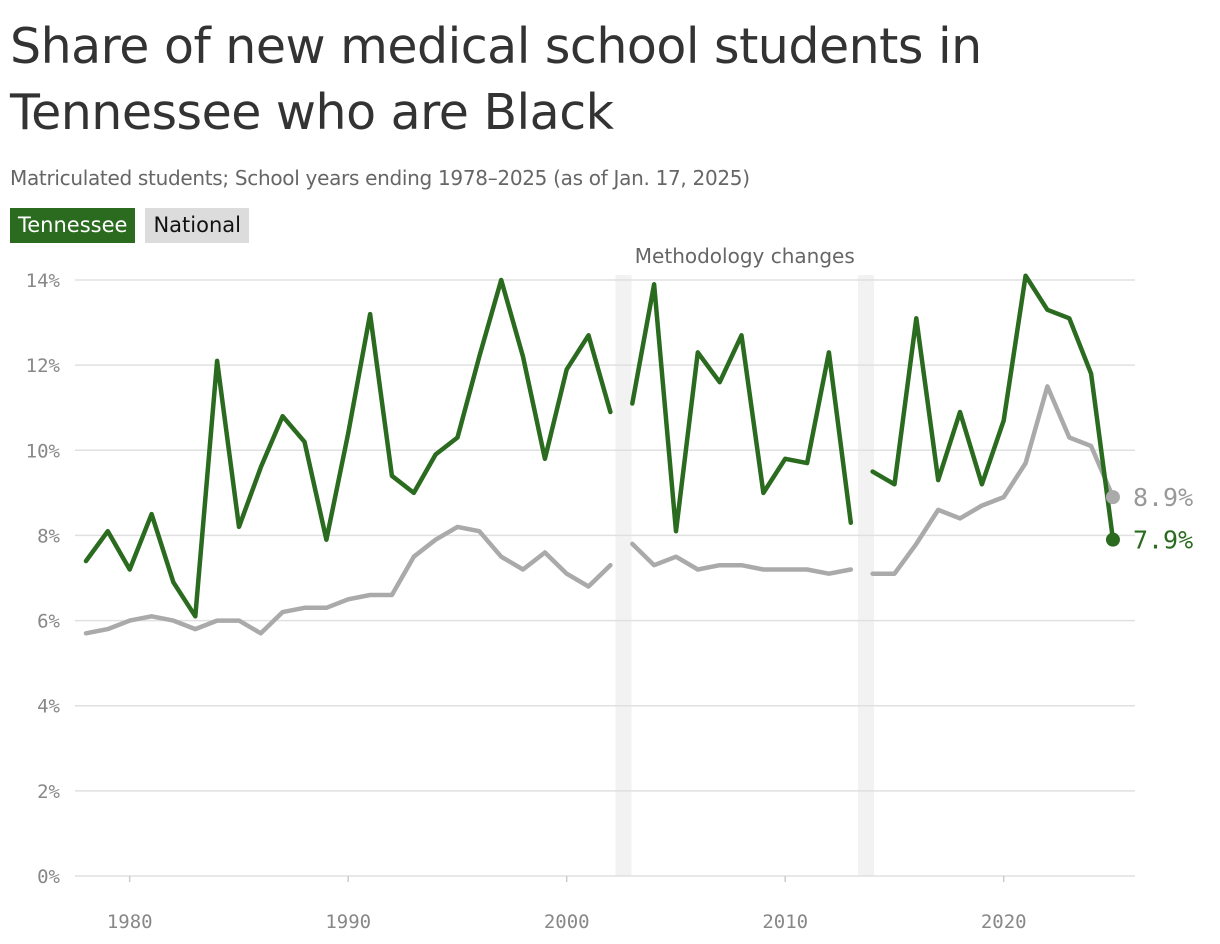 The width and height of the screenshot is (1220, 944). Describe the element at coordinates (43, 366) in the screenshot. I see `y-tick-label: 12%` at that location.